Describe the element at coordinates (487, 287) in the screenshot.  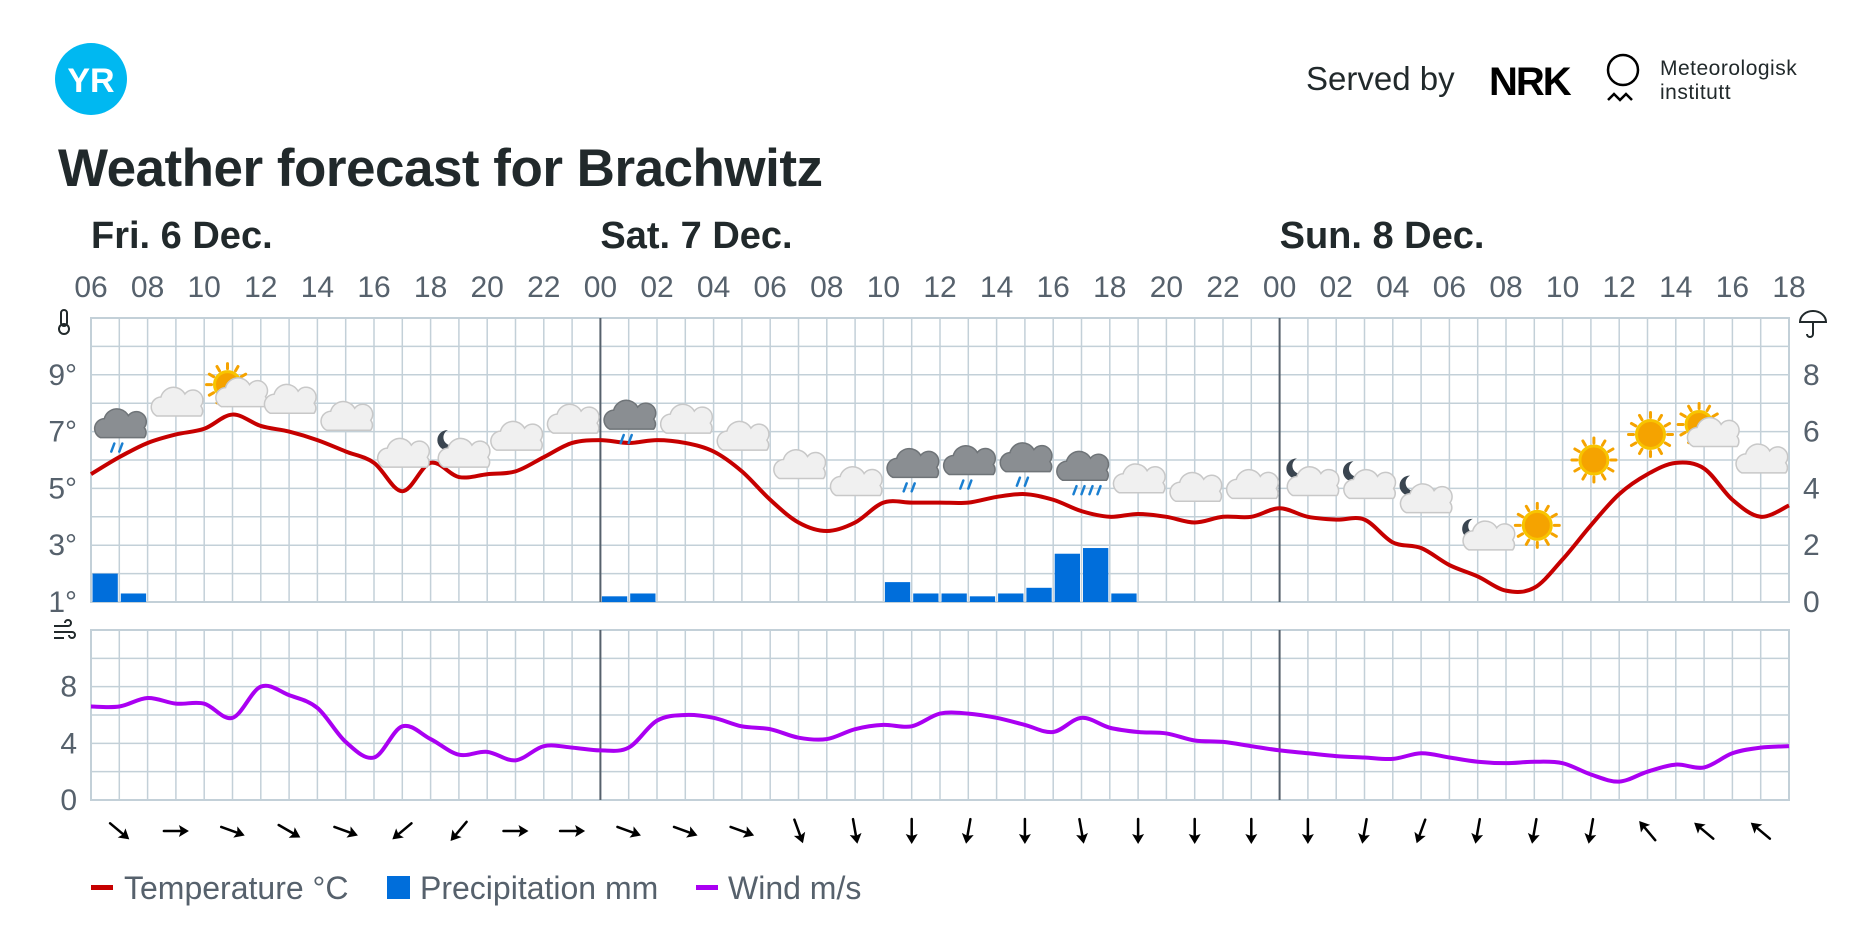
I see `x-tick-label: 20` at that location.